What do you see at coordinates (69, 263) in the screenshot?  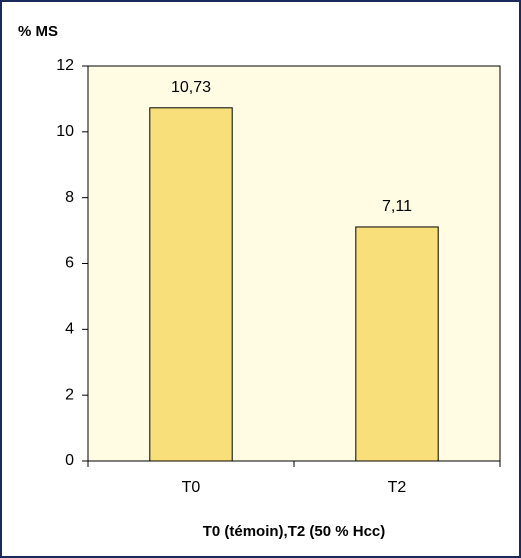 I see `y-tick-label: 6` at bounding box center [69, 263].